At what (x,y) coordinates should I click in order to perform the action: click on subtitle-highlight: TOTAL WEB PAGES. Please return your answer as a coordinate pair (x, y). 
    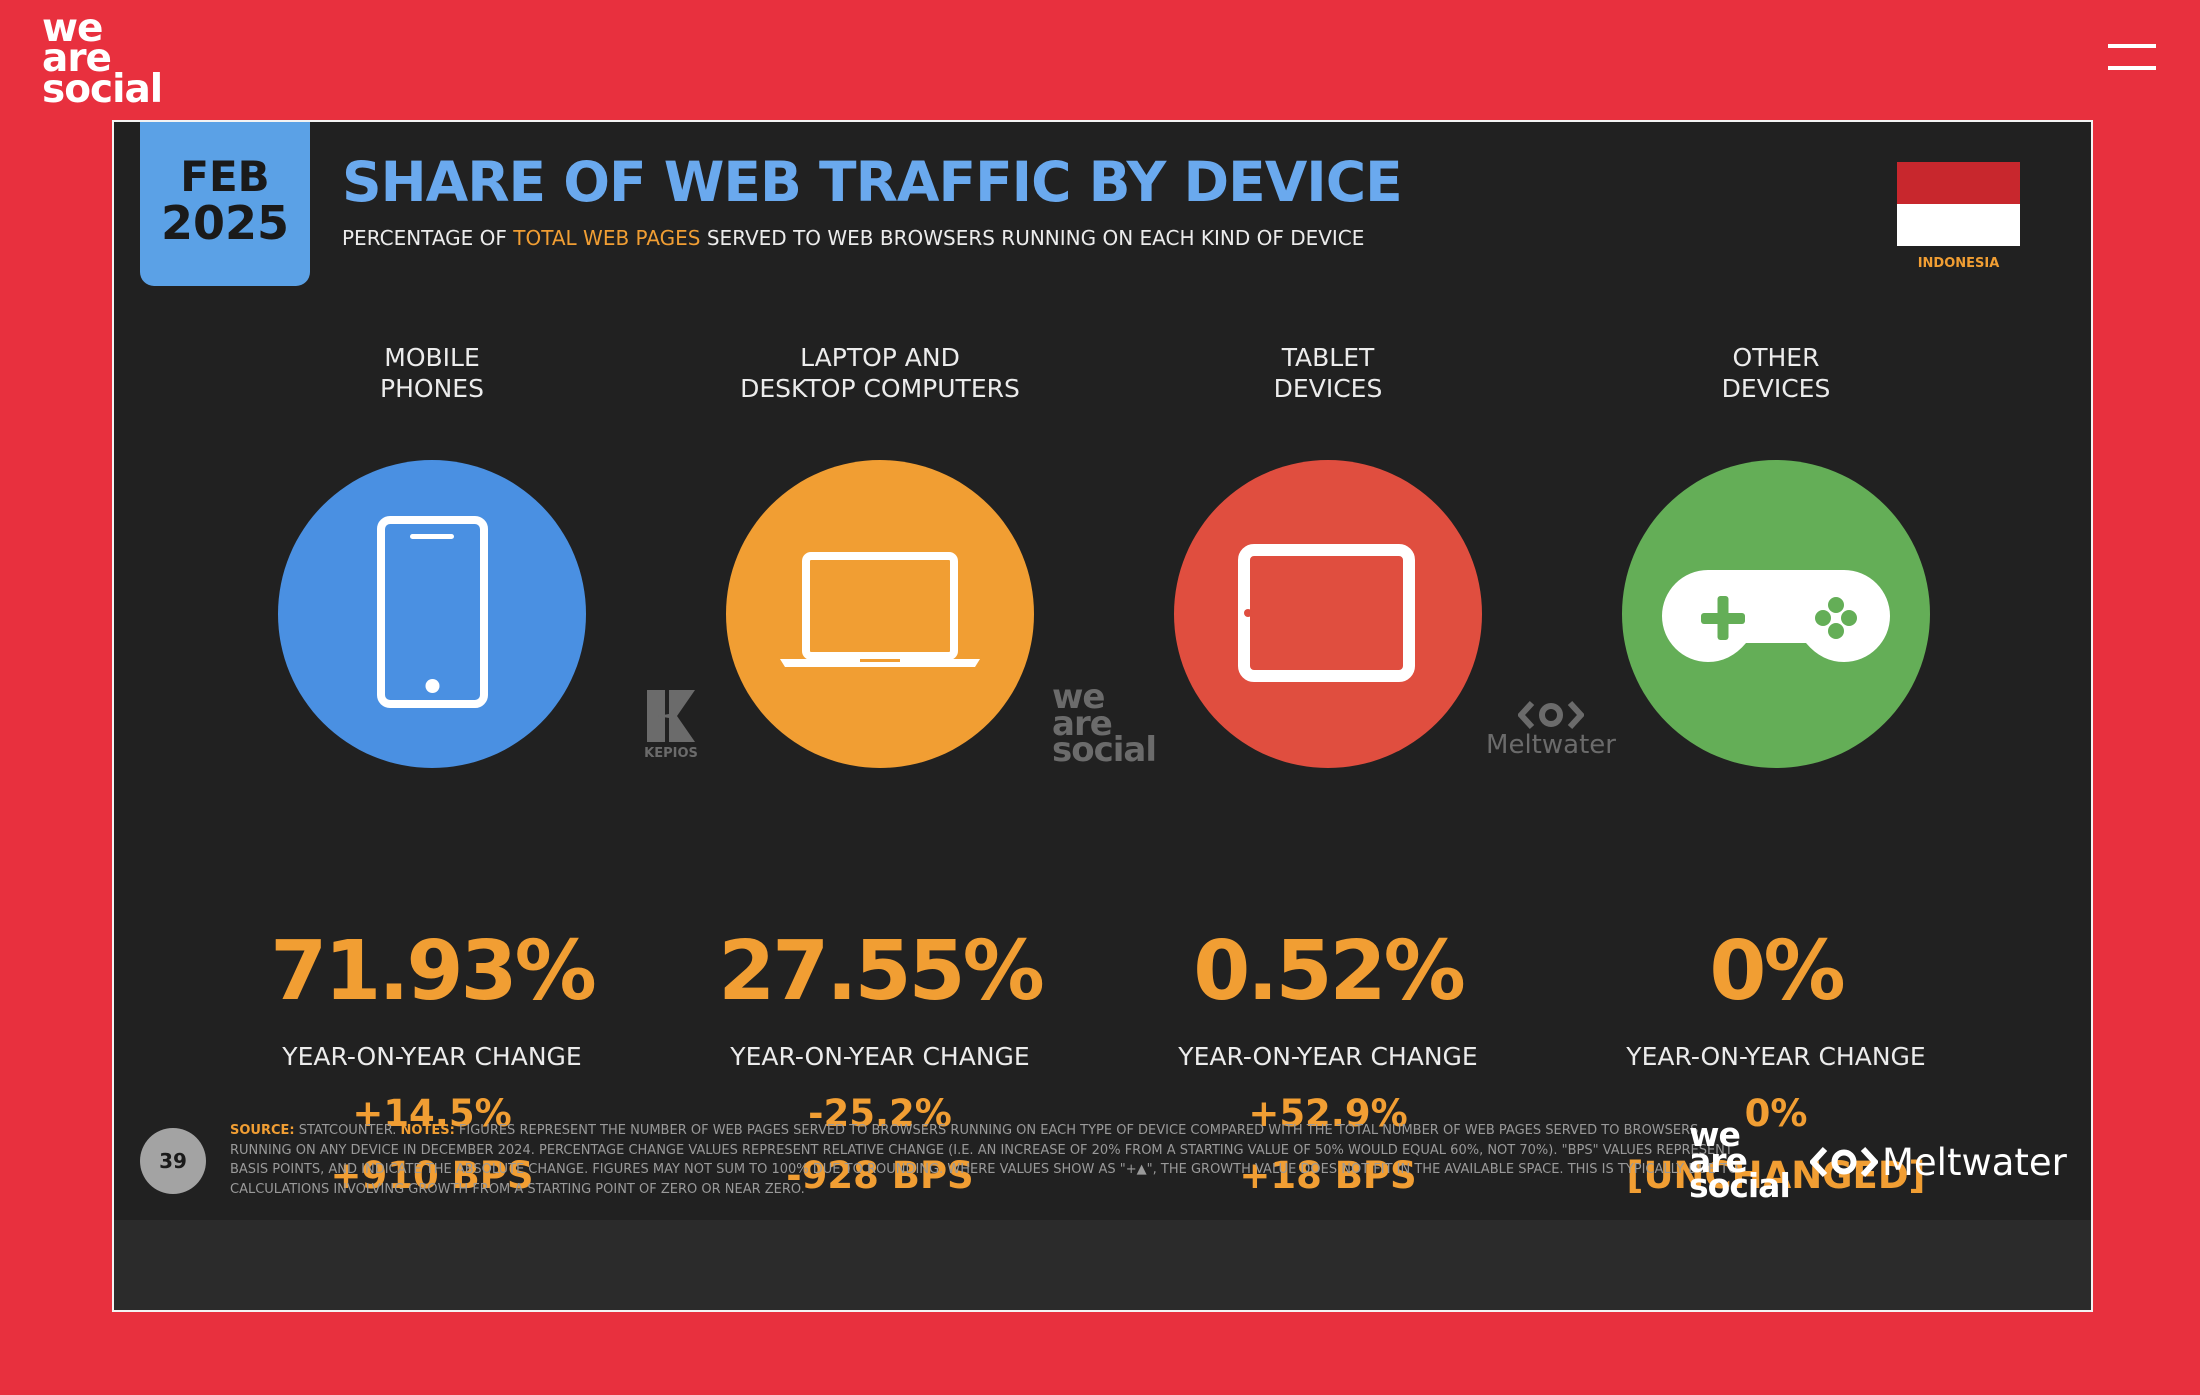
    Looking at the image, I should click on (607, 238).